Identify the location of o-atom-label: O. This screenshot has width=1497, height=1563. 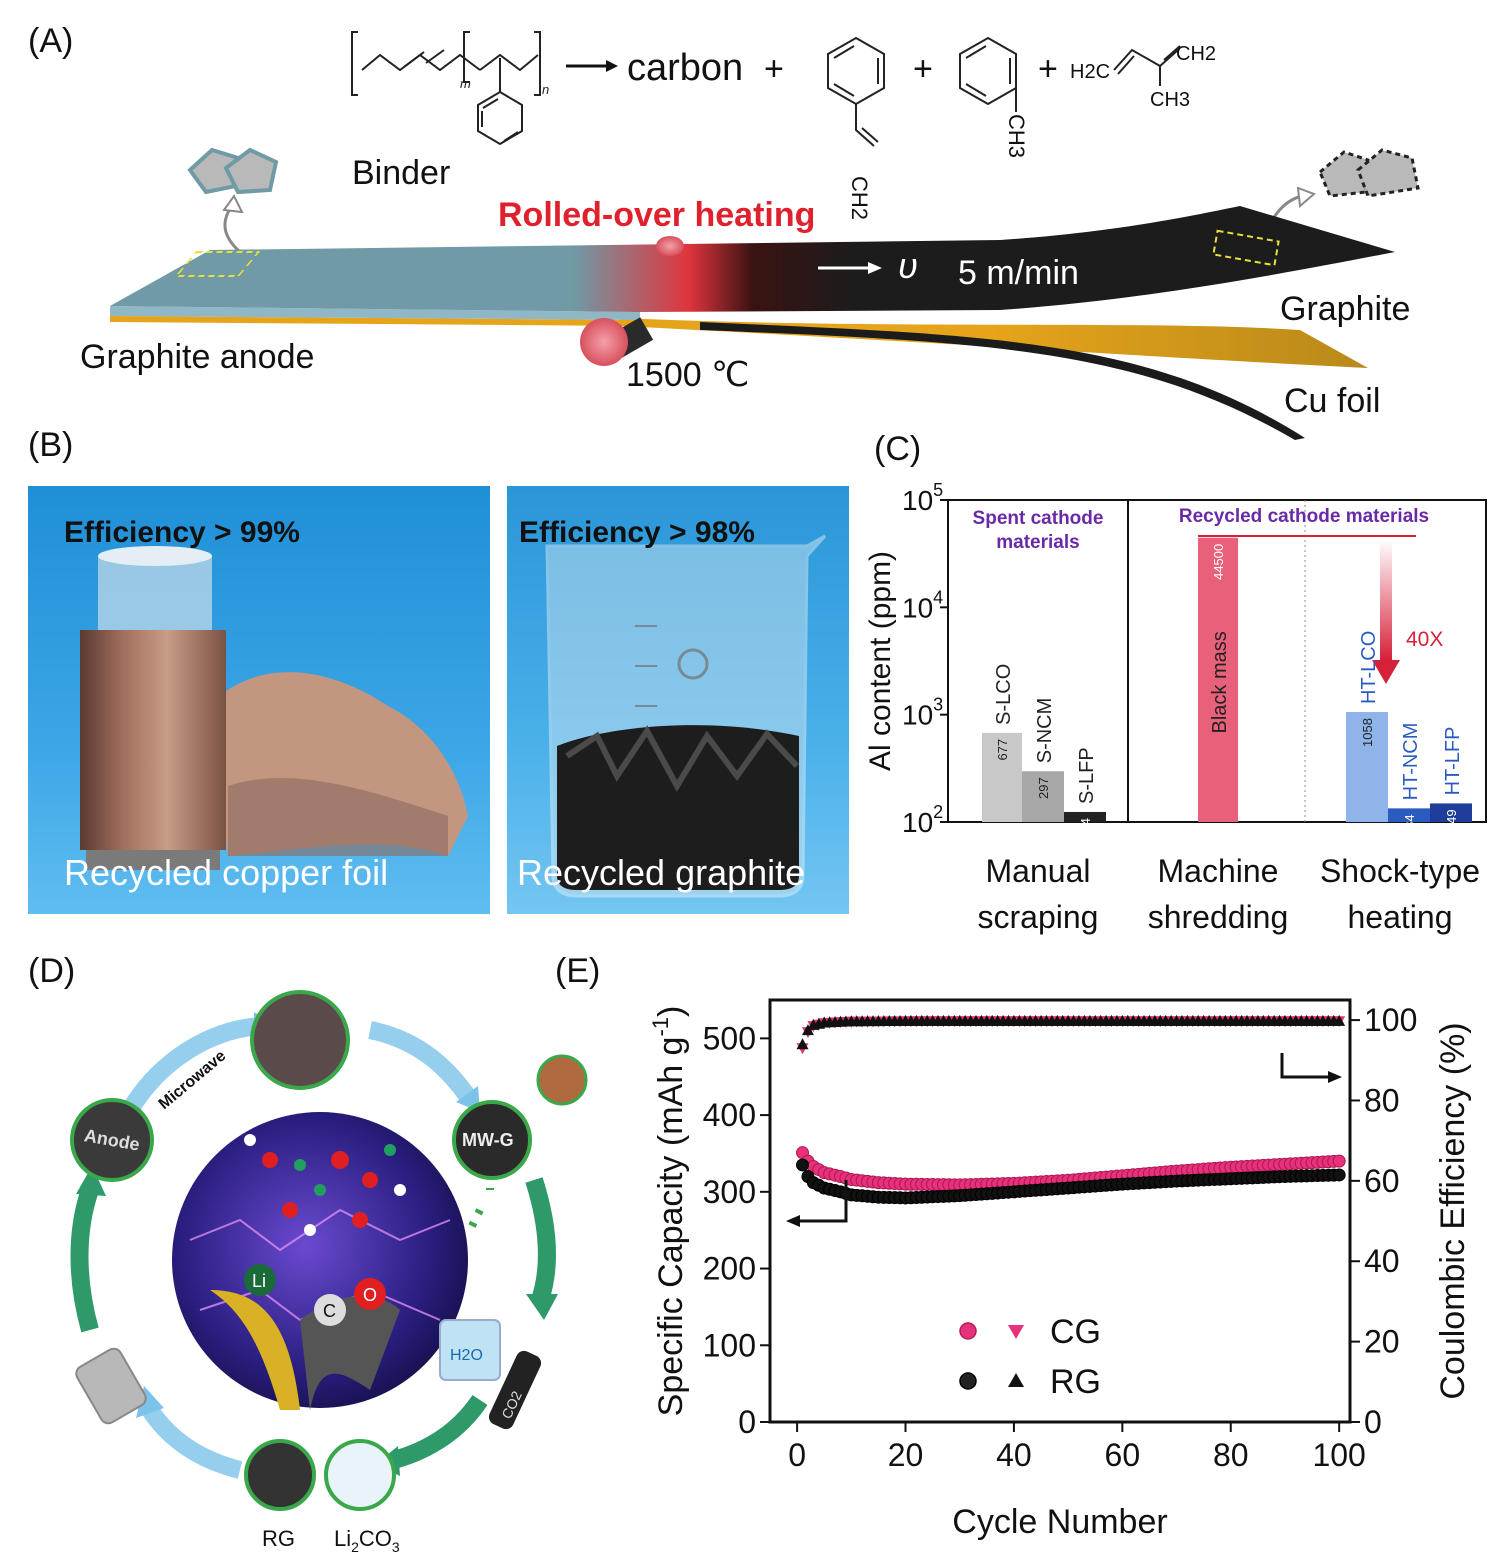
(370, 1295).